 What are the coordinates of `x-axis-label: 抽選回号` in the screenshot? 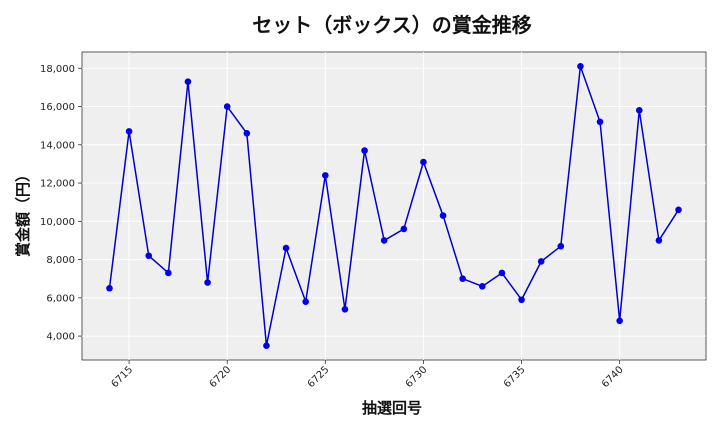 It's located at (392, 408).